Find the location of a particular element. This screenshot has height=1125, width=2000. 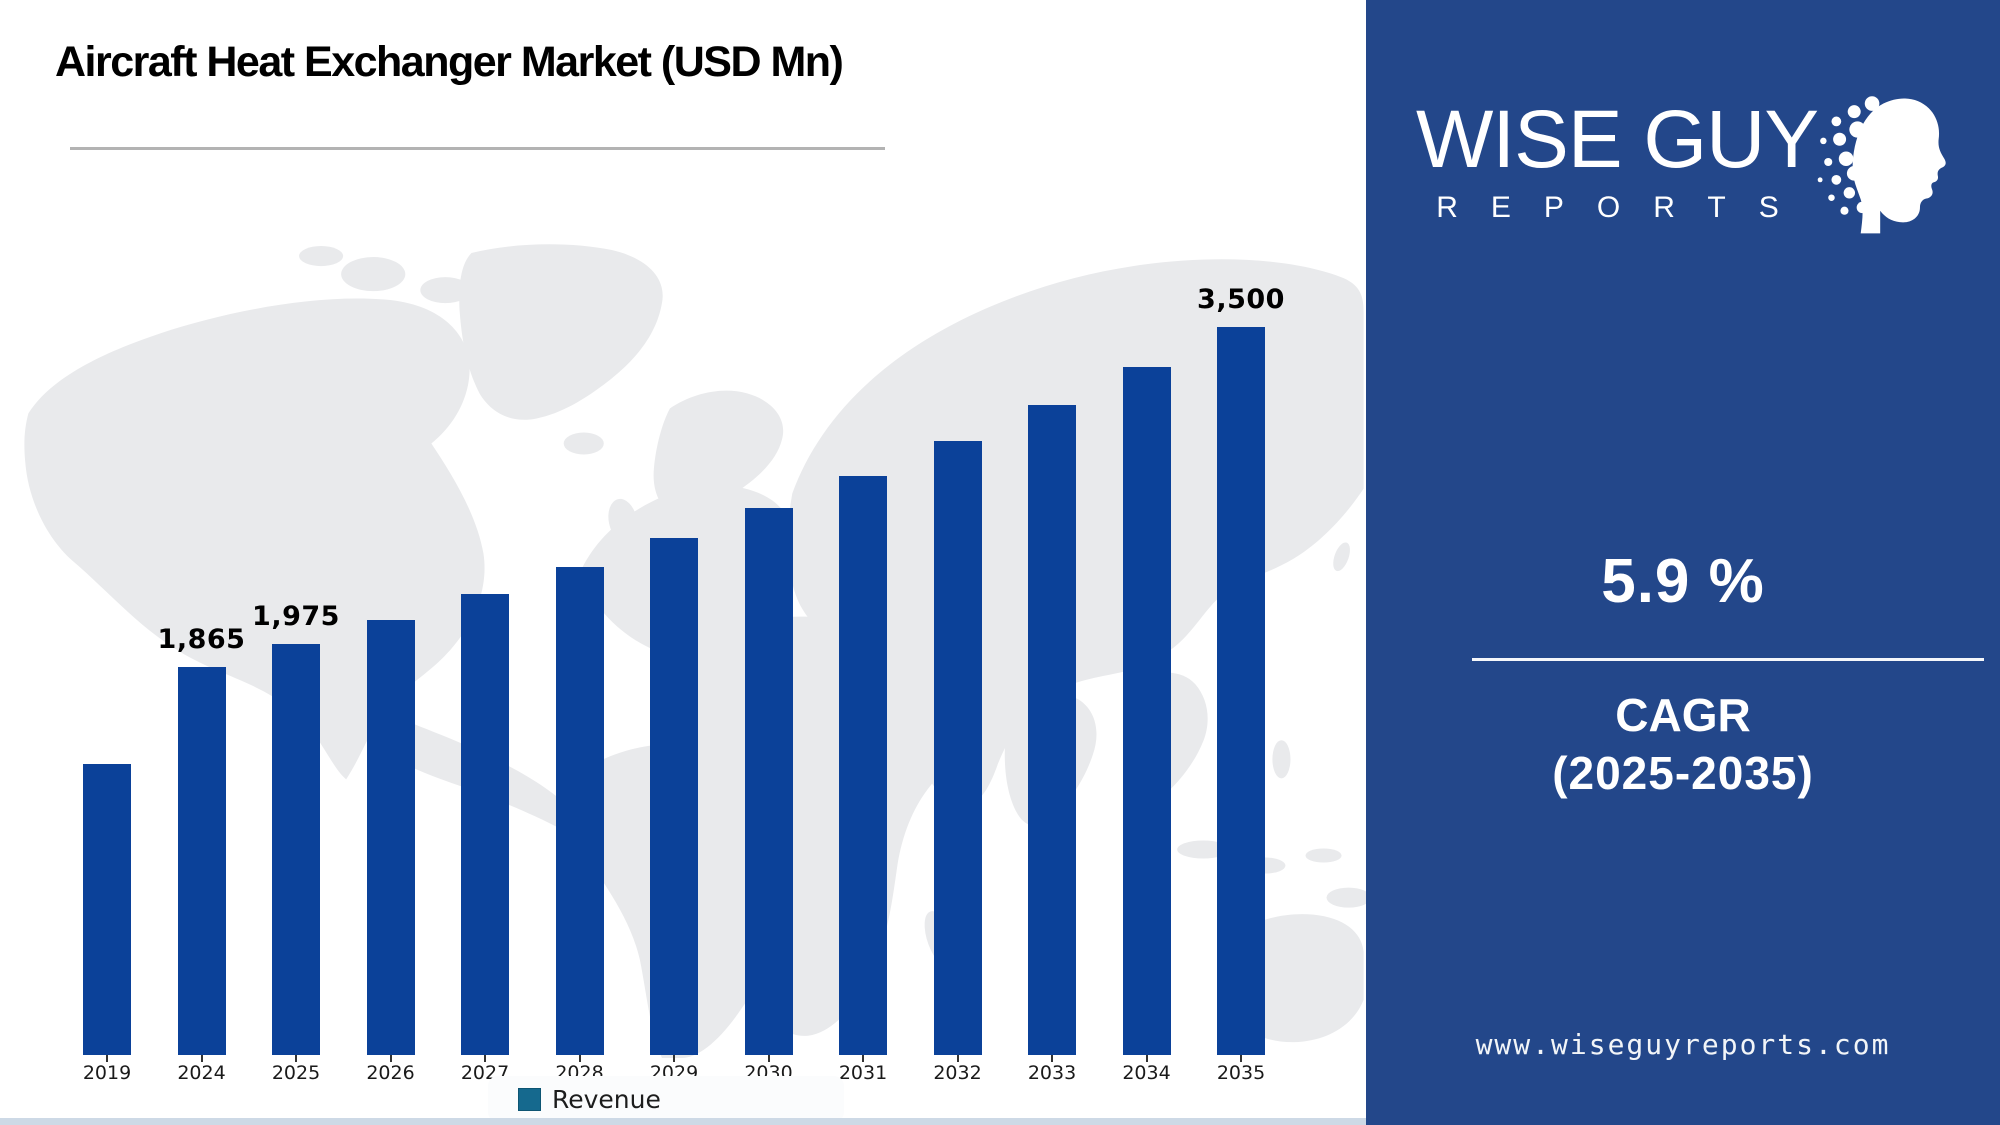

x-tick-2028 is located at coordinates (579, 1058).